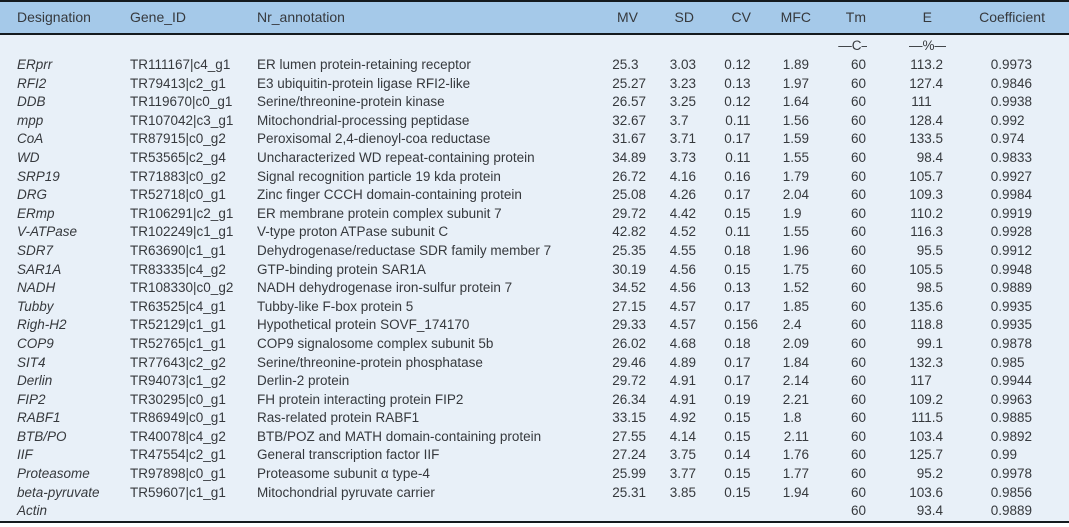 Image resolution: width=1069 pixels, height=527 pixels. I want to click on cell-designation: beta-pyruvate, so click(58, 492).